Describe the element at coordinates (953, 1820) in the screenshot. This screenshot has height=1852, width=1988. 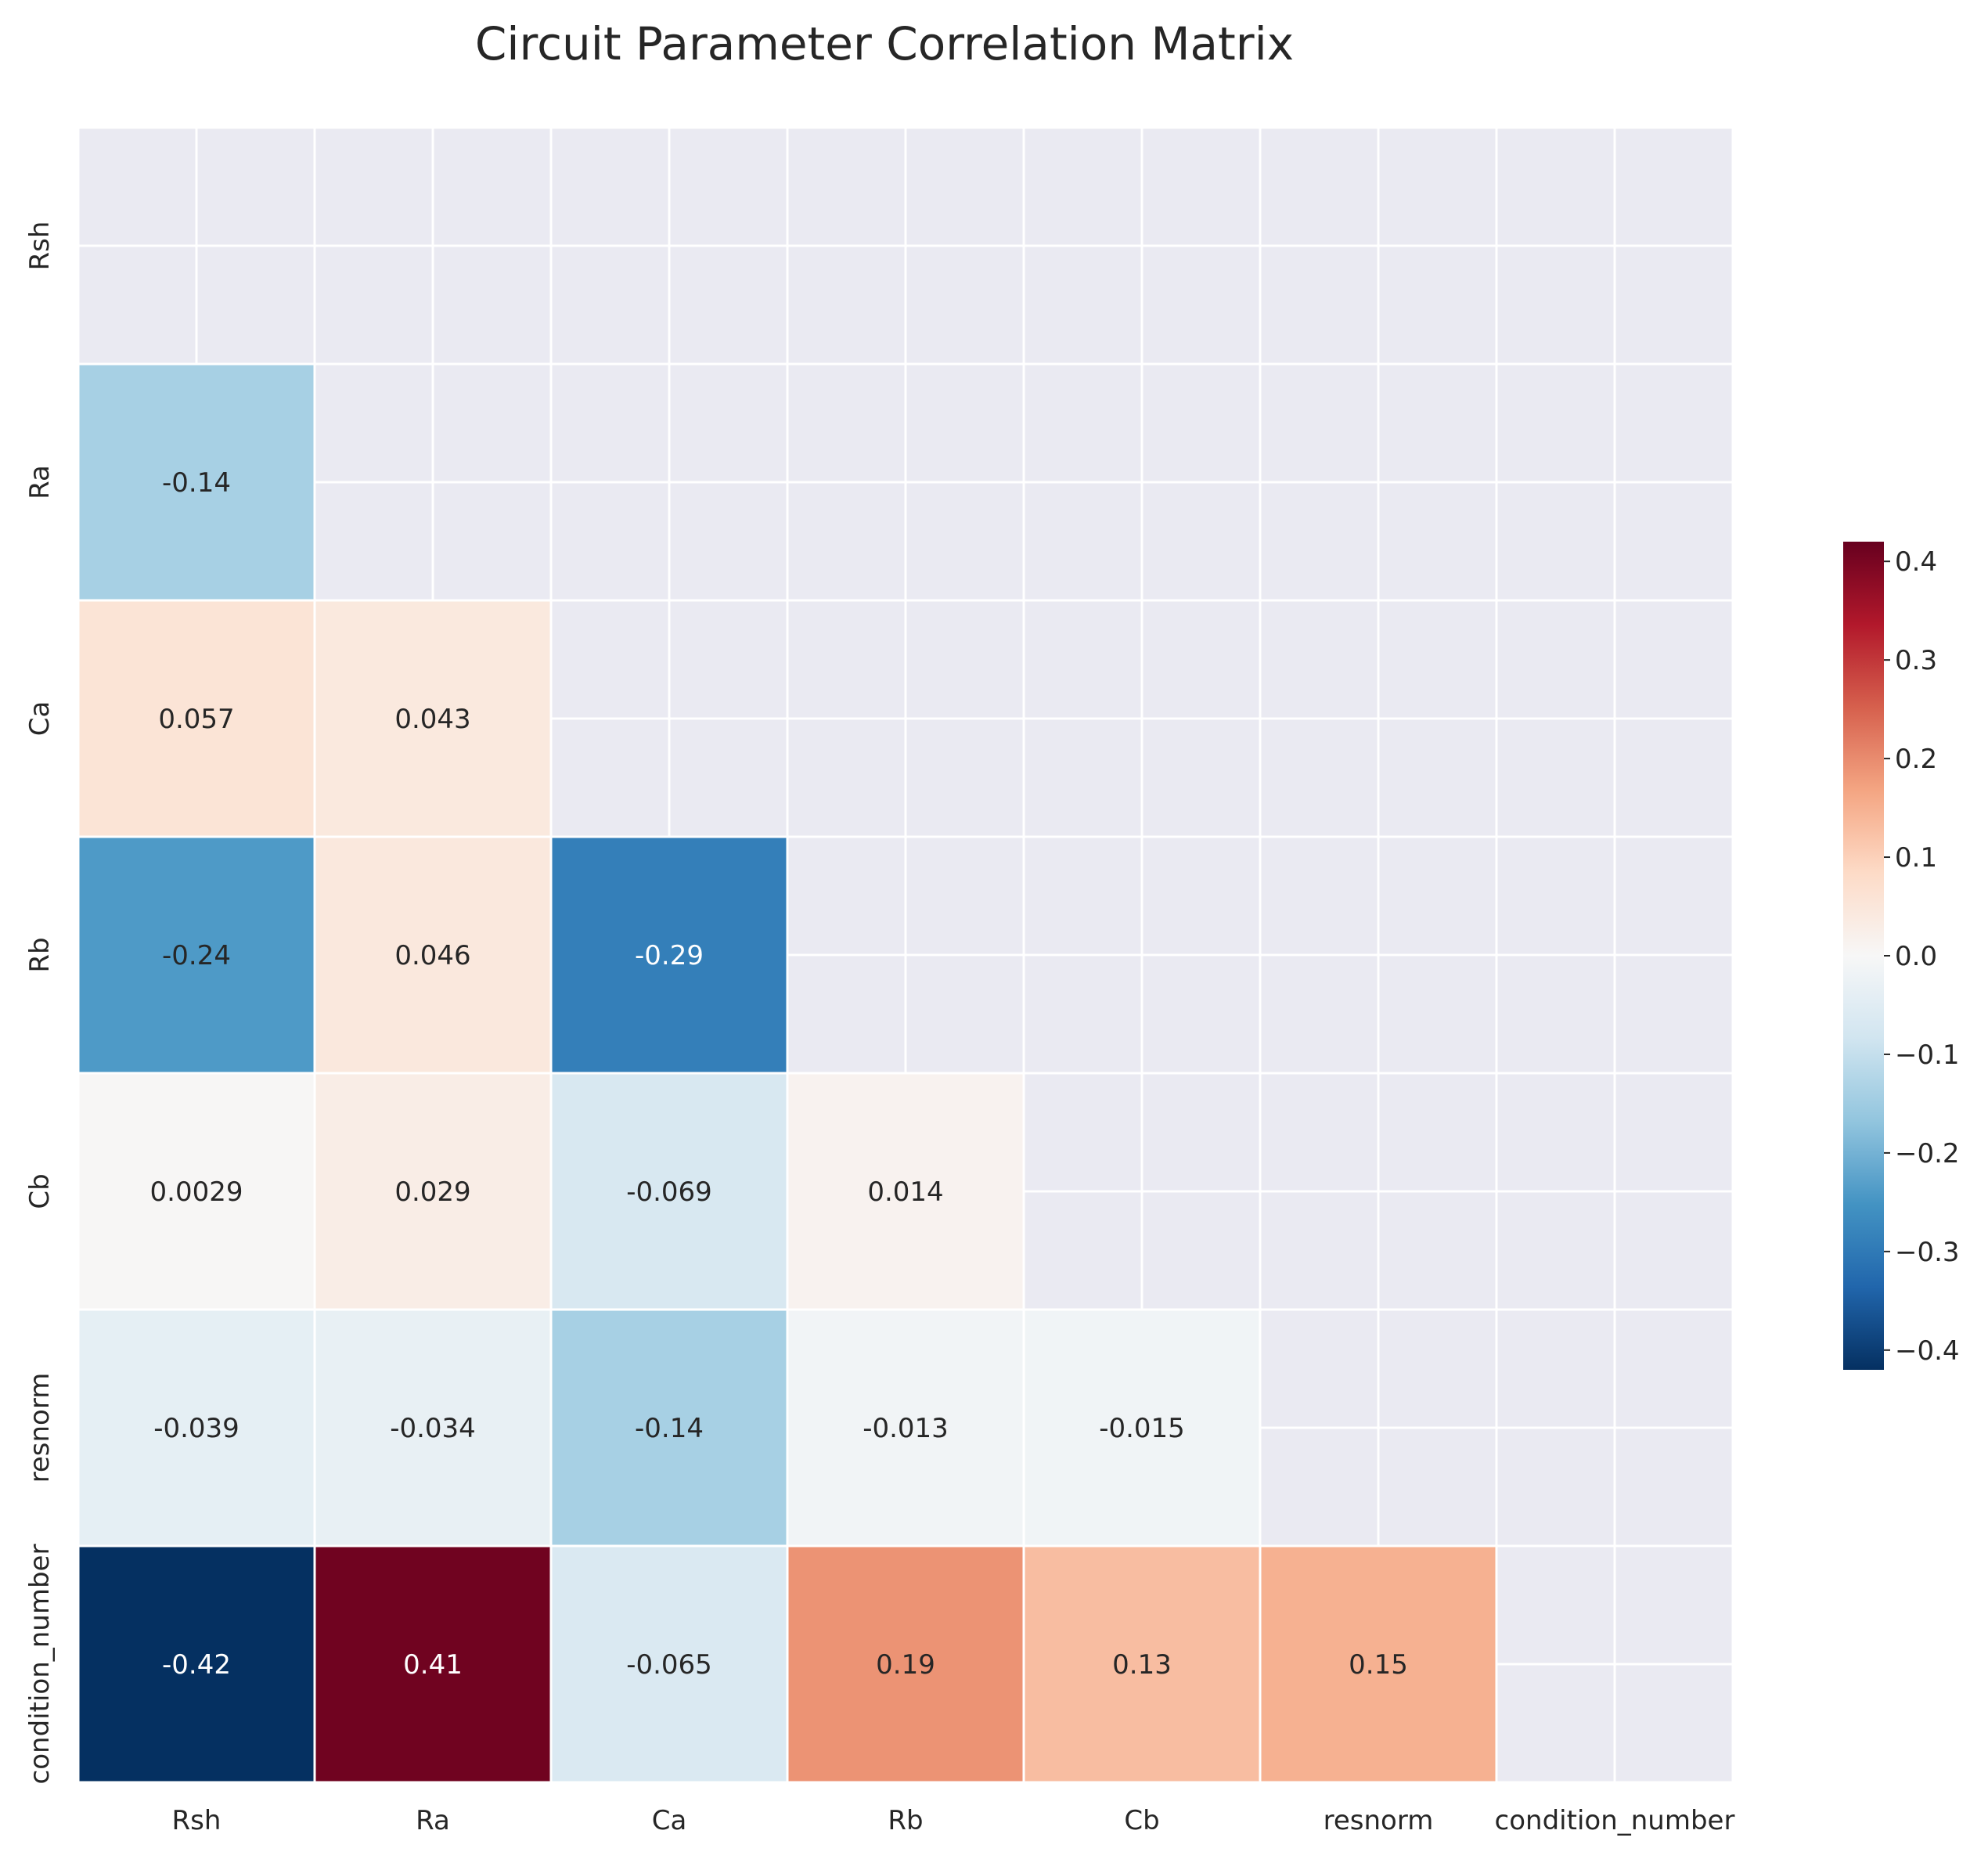
I see `x-axis-tick-labels: Rsh Ra Ca Rb Cb resnorm condition_number` at that location.